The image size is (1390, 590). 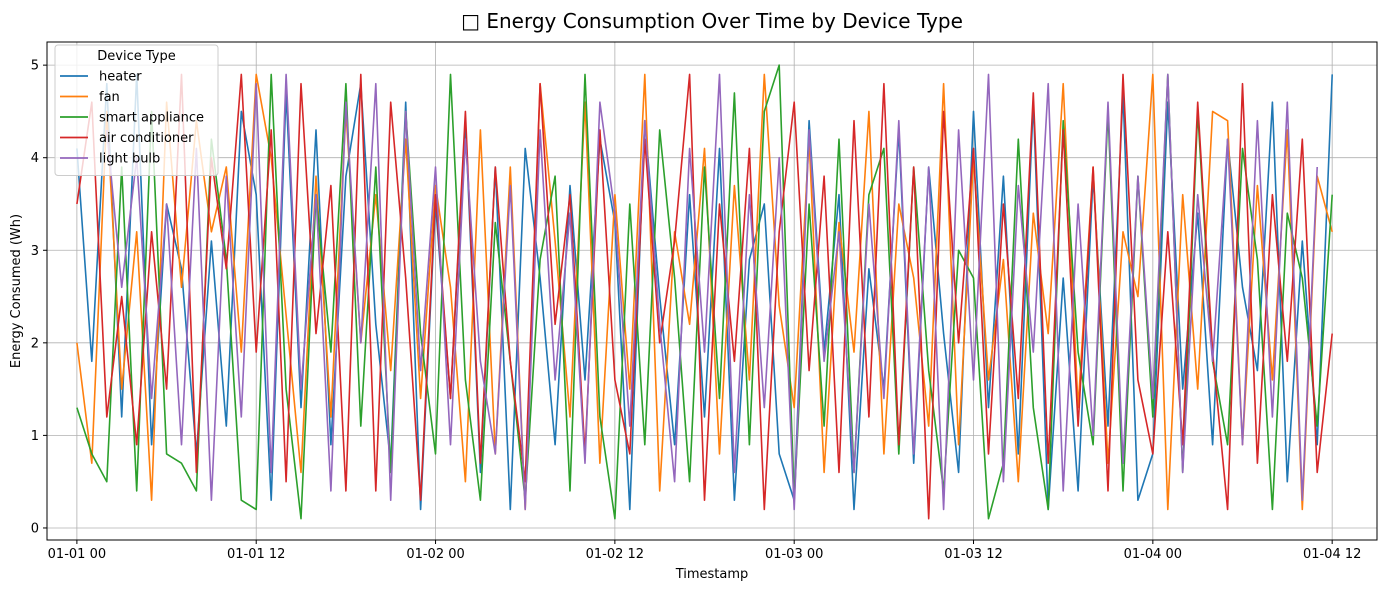 What do you see at coordinates (973, 554) in the screenshot?
I see `x-tick-label: 01-03 12` at bounding box center [973, 554].